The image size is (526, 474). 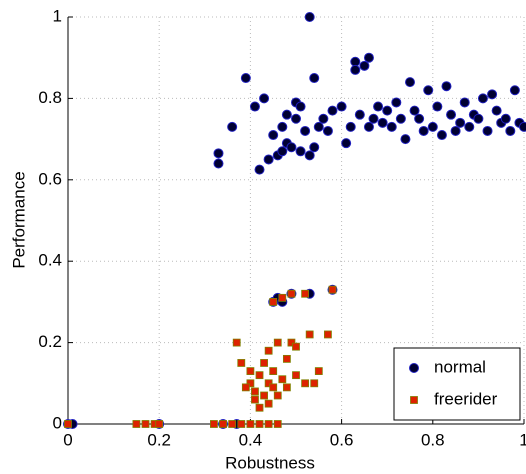 I want to click on y-tick-label: 0.8, so click(x=50, y=97).